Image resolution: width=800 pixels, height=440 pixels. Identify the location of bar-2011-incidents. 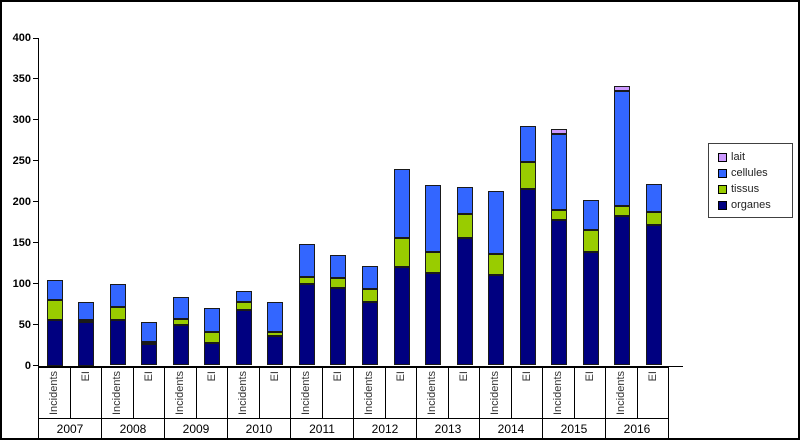
(306, 304).